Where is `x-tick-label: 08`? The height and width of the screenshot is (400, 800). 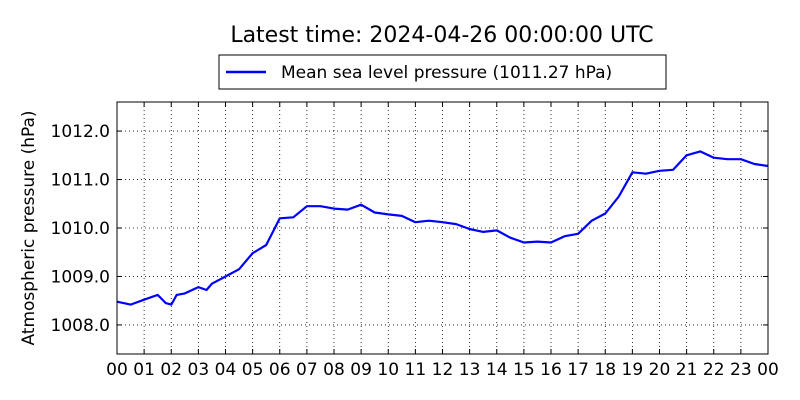
x-tick-label: 08 is located at coordinates (334, 370).